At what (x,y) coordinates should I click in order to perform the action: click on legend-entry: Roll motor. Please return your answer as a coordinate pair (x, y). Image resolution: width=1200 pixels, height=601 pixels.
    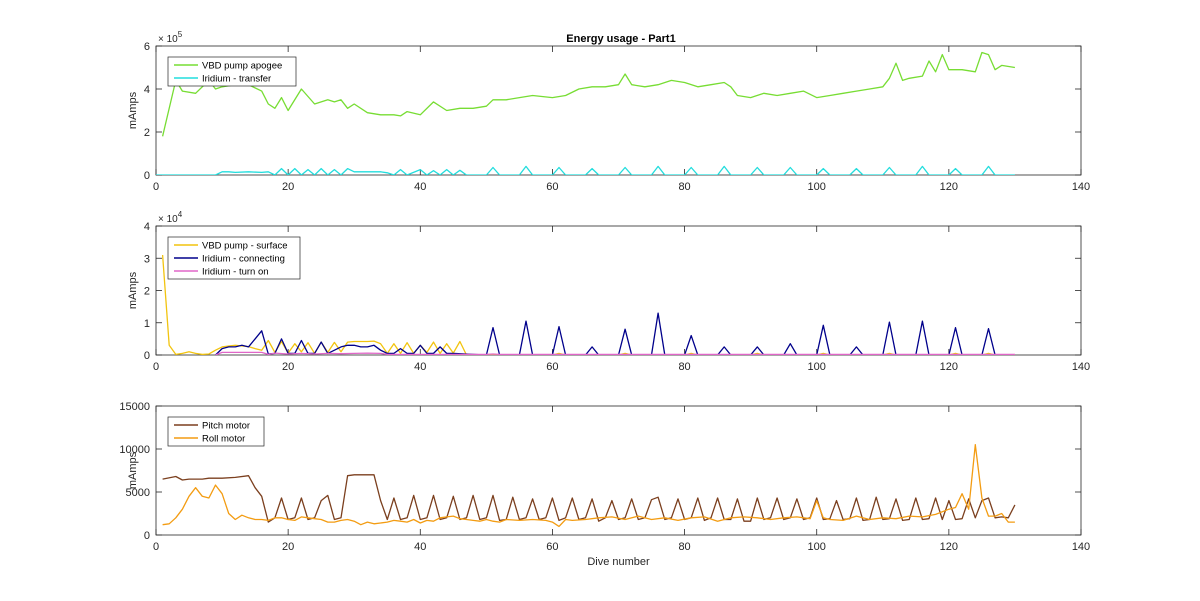
    Looking at the image, I should click on (223, 439).